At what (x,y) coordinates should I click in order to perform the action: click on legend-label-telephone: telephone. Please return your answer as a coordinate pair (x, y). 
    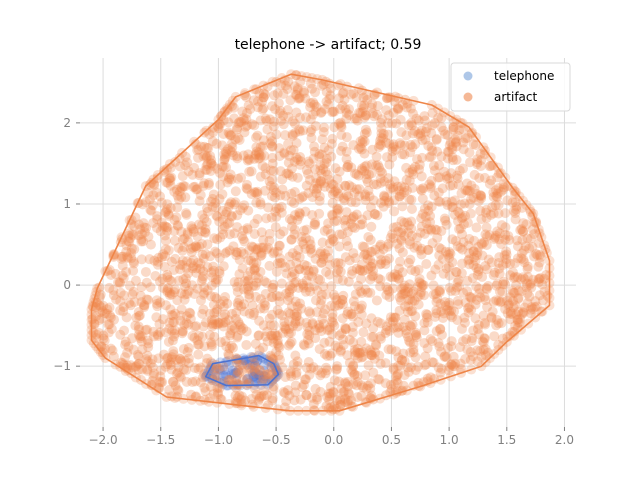
    Looking at the image, I should click on (524, 76).